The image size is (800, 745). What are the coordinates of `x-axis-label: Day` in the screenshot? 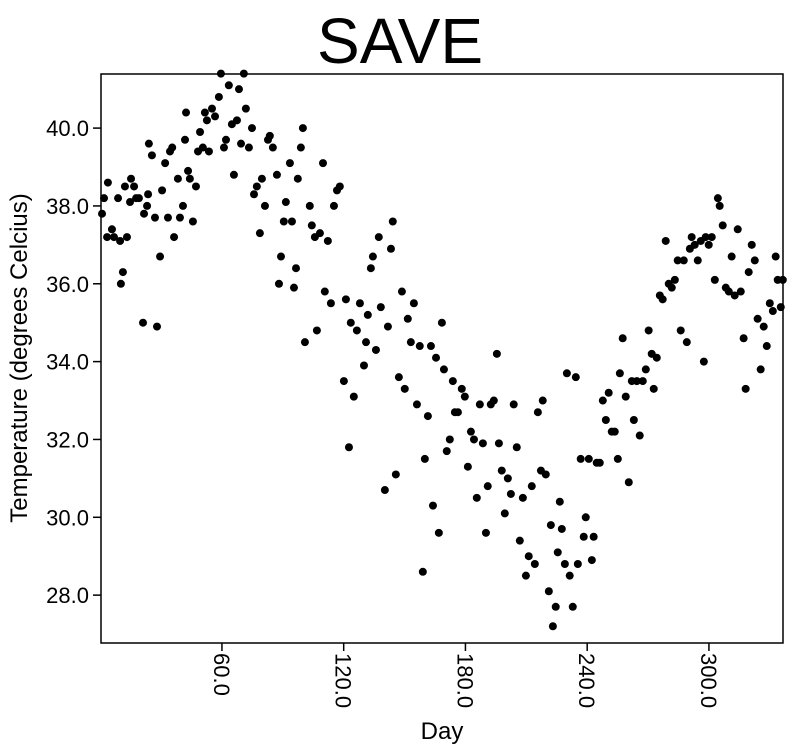 It's located at (442, 731).